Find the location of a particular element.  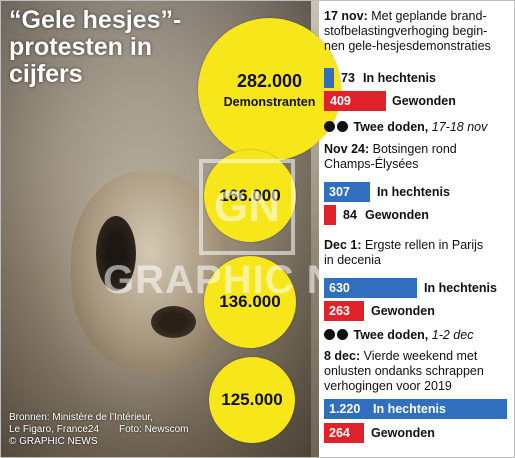

event-date: Nov 24: is located at coordinates (347, 149).